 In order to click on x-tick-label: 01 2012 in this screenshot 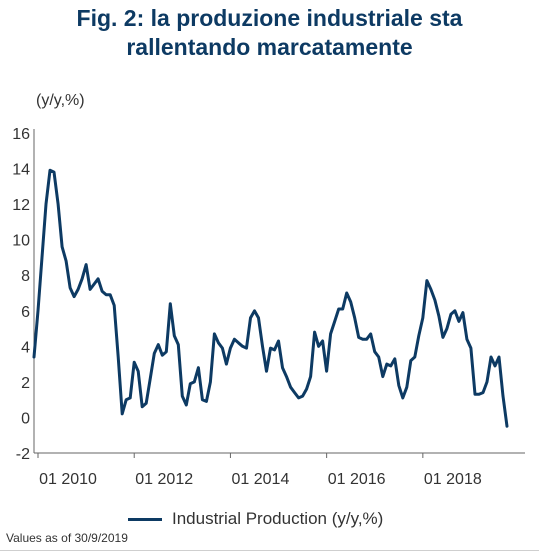, I will do `click(164, 479)`.